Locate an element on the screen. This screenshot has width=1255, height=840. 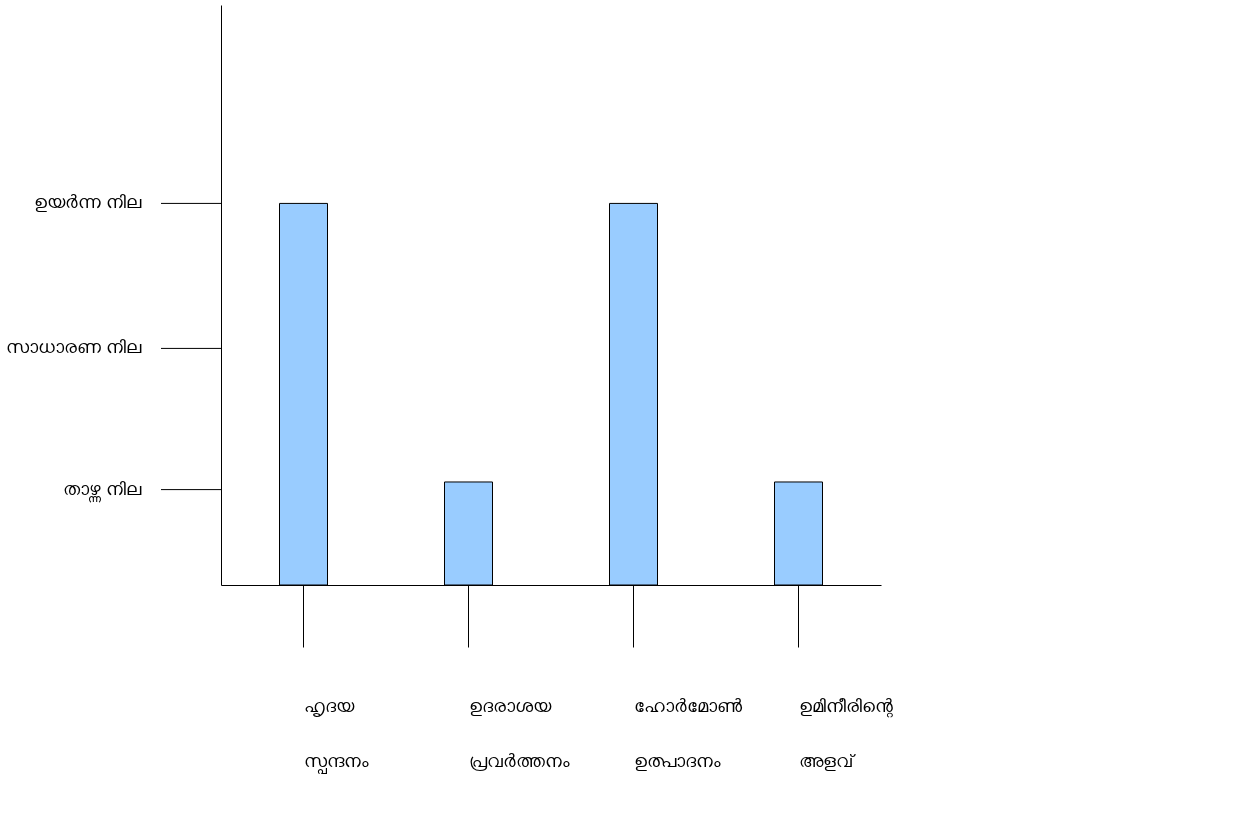
category-label: ഹോര്‍മോണ്‍ ഉത്പാദനം is located at coordinates (687, 733).